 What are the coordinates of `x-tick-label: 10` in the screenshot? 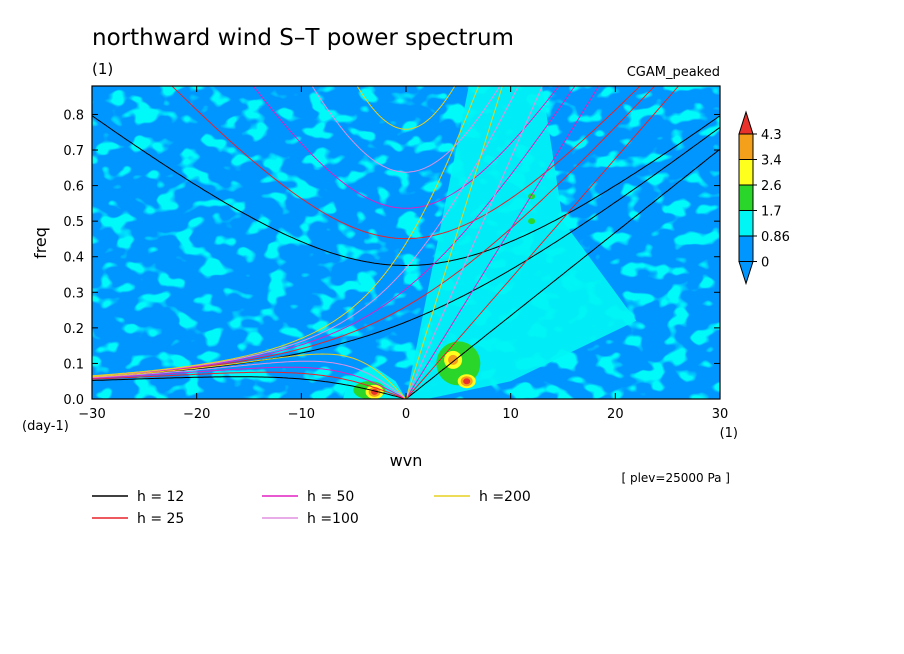 It's located at (510, 414).